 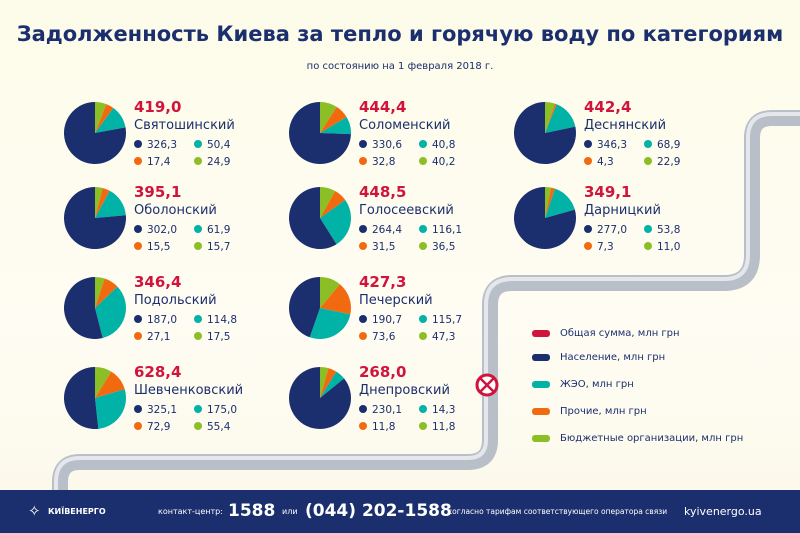 I want to click on value-budget: 22,9, so click(x=662, y=162).